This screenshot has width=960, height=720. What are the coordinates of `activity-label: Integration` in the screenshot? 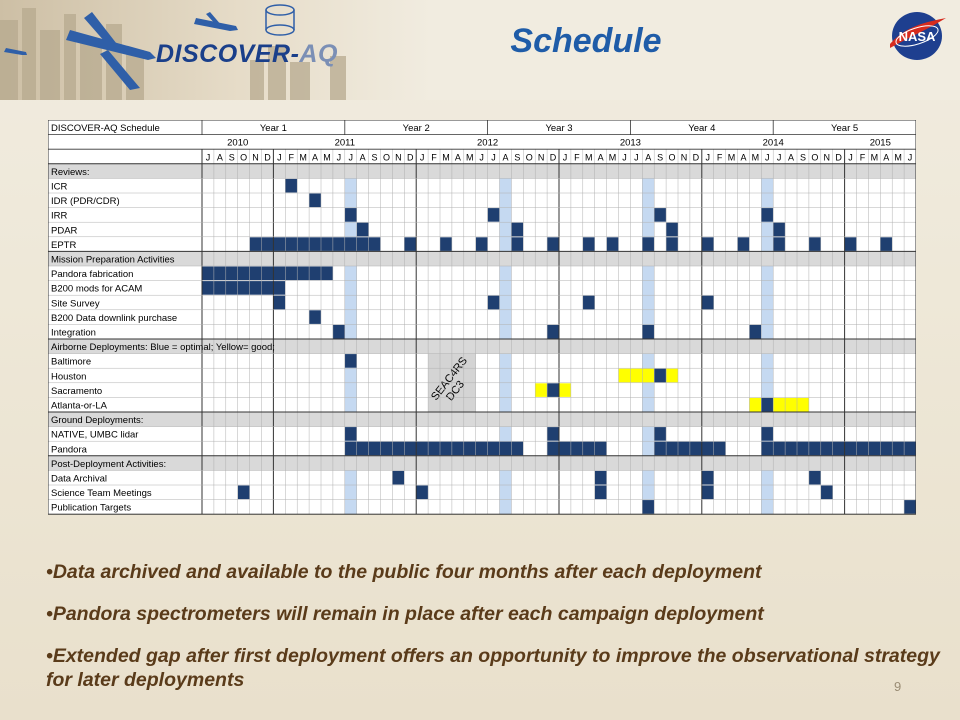 It's located at (73, 333).